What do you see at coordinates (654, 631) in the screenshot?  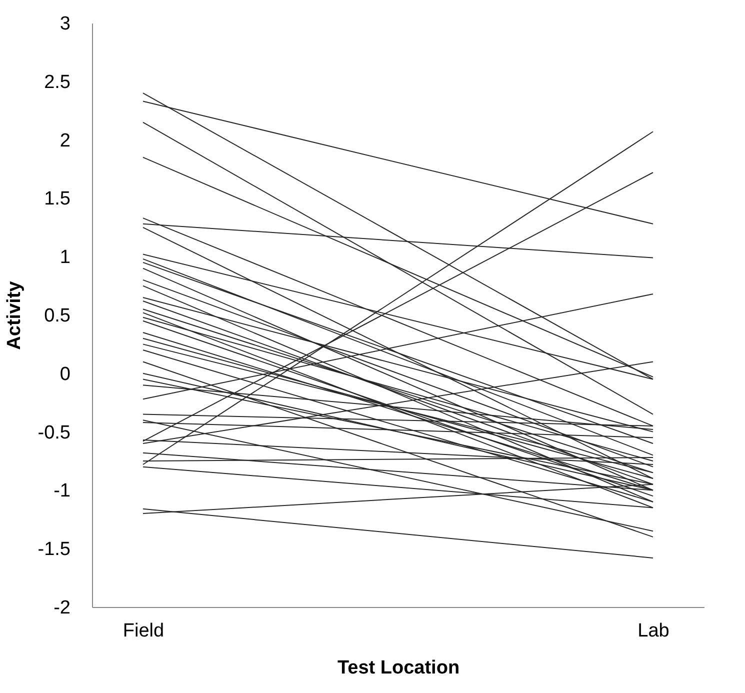 I see `x-tick-label: Lab` at bounding box center [654, 631].